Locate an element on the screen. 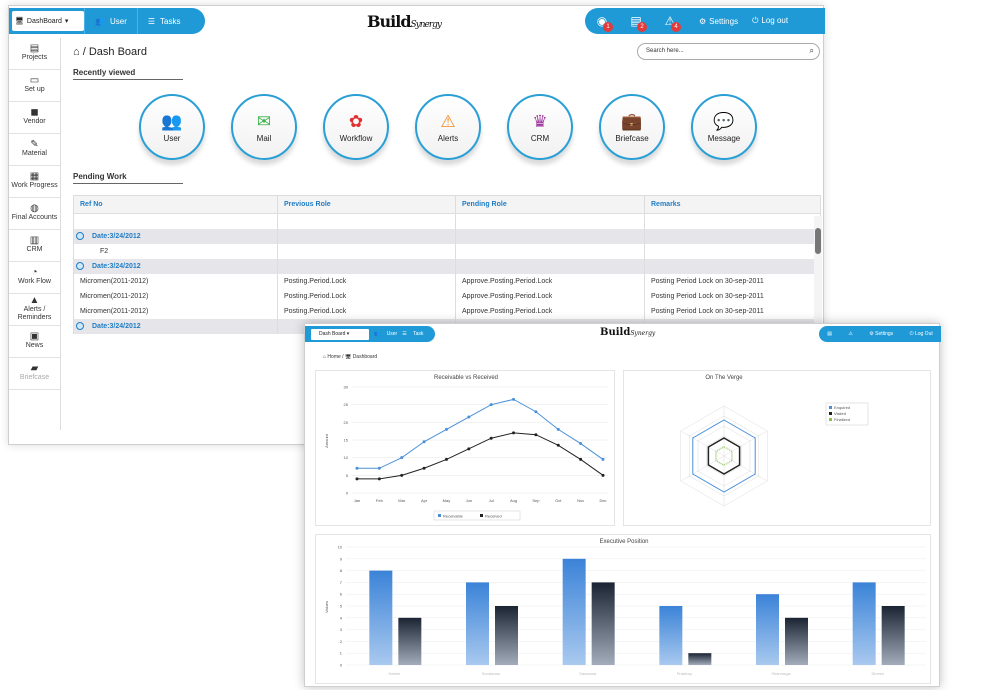 The width and height of the screenshot is (1000, 690). bar-chart-icon: ▥ is located at coordinates (34, 240).